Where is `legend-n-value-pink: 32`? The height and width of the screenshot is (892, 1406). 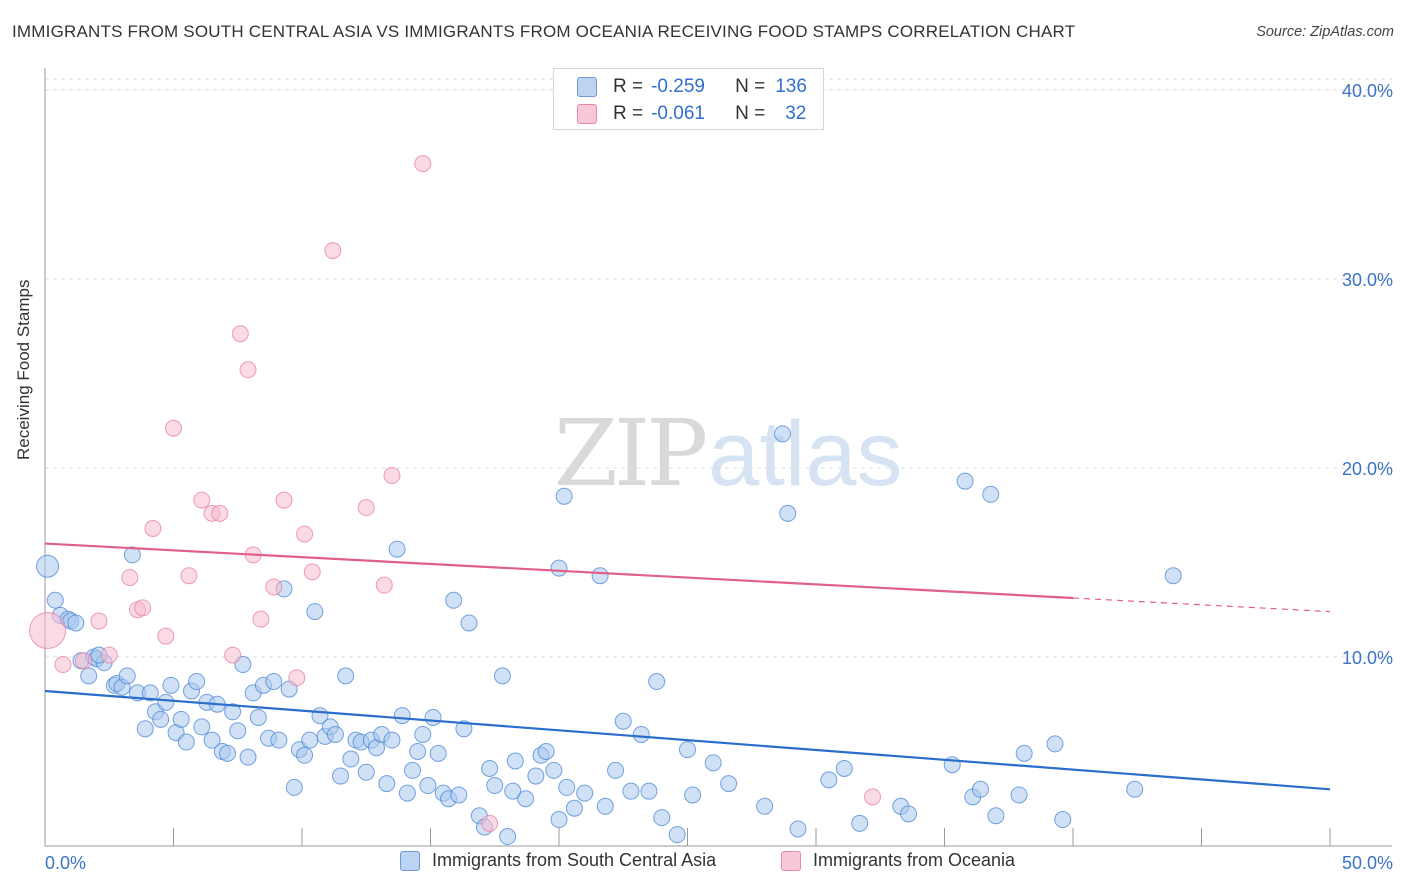 legend-n-value-pink: 32 is located at coordinates (796, 113).